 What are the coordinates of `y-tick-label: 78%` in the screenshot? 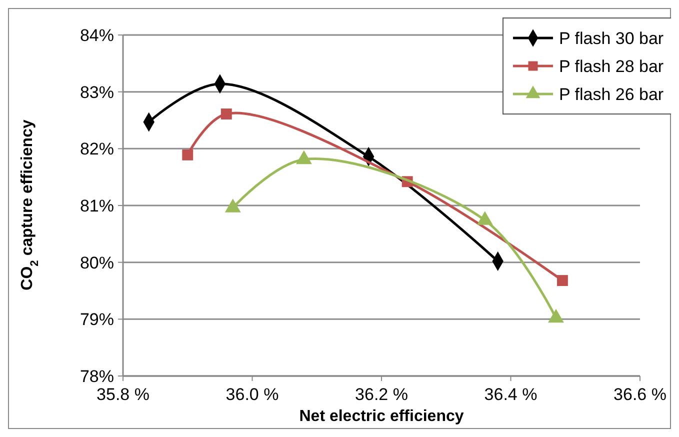 It's located at (97, 376).